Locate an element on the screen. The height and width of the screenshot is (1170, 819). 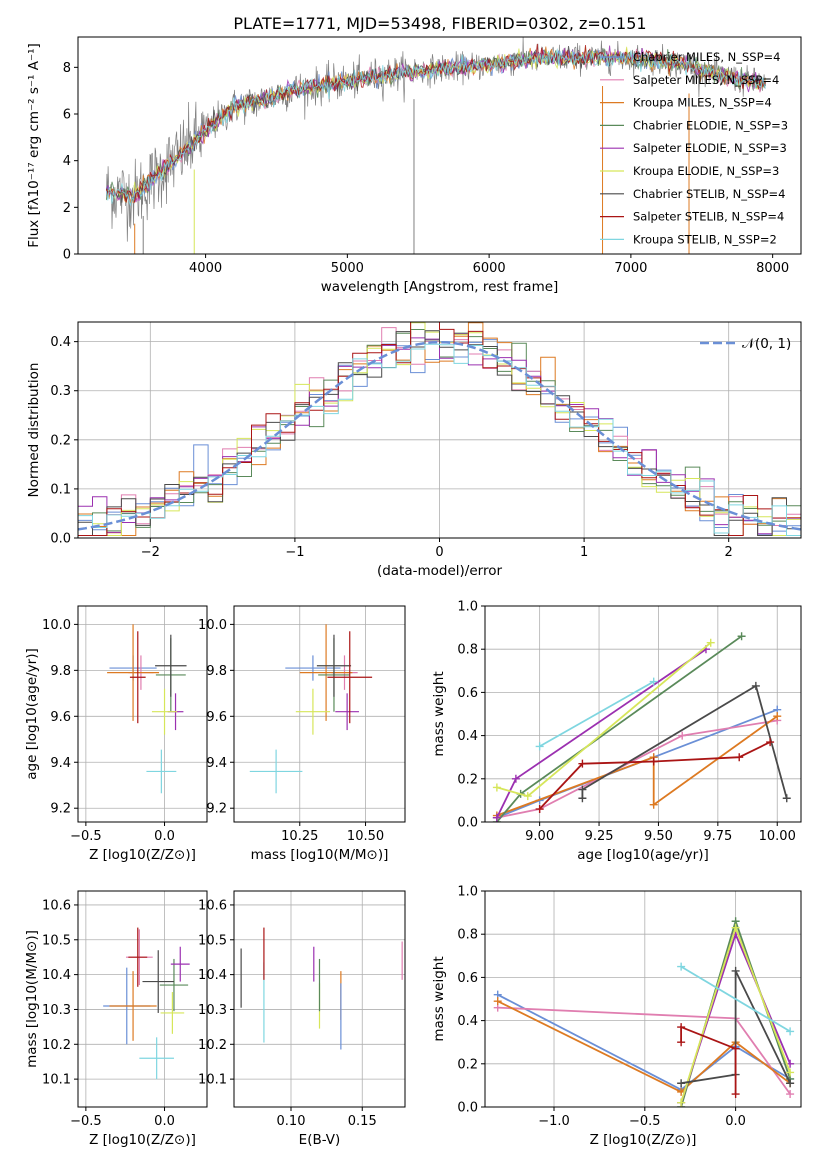
y-tick-label: 1.0 is located at coordinates (467, 892).